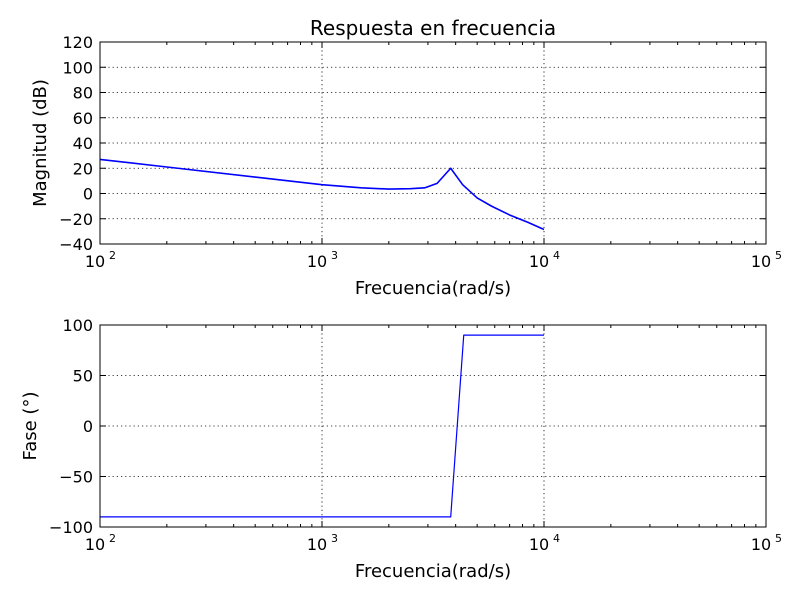  Describe the element at coordinates (77, 42) in the screenshot. I see `magnitude-y-tick-label: 120` at that location.